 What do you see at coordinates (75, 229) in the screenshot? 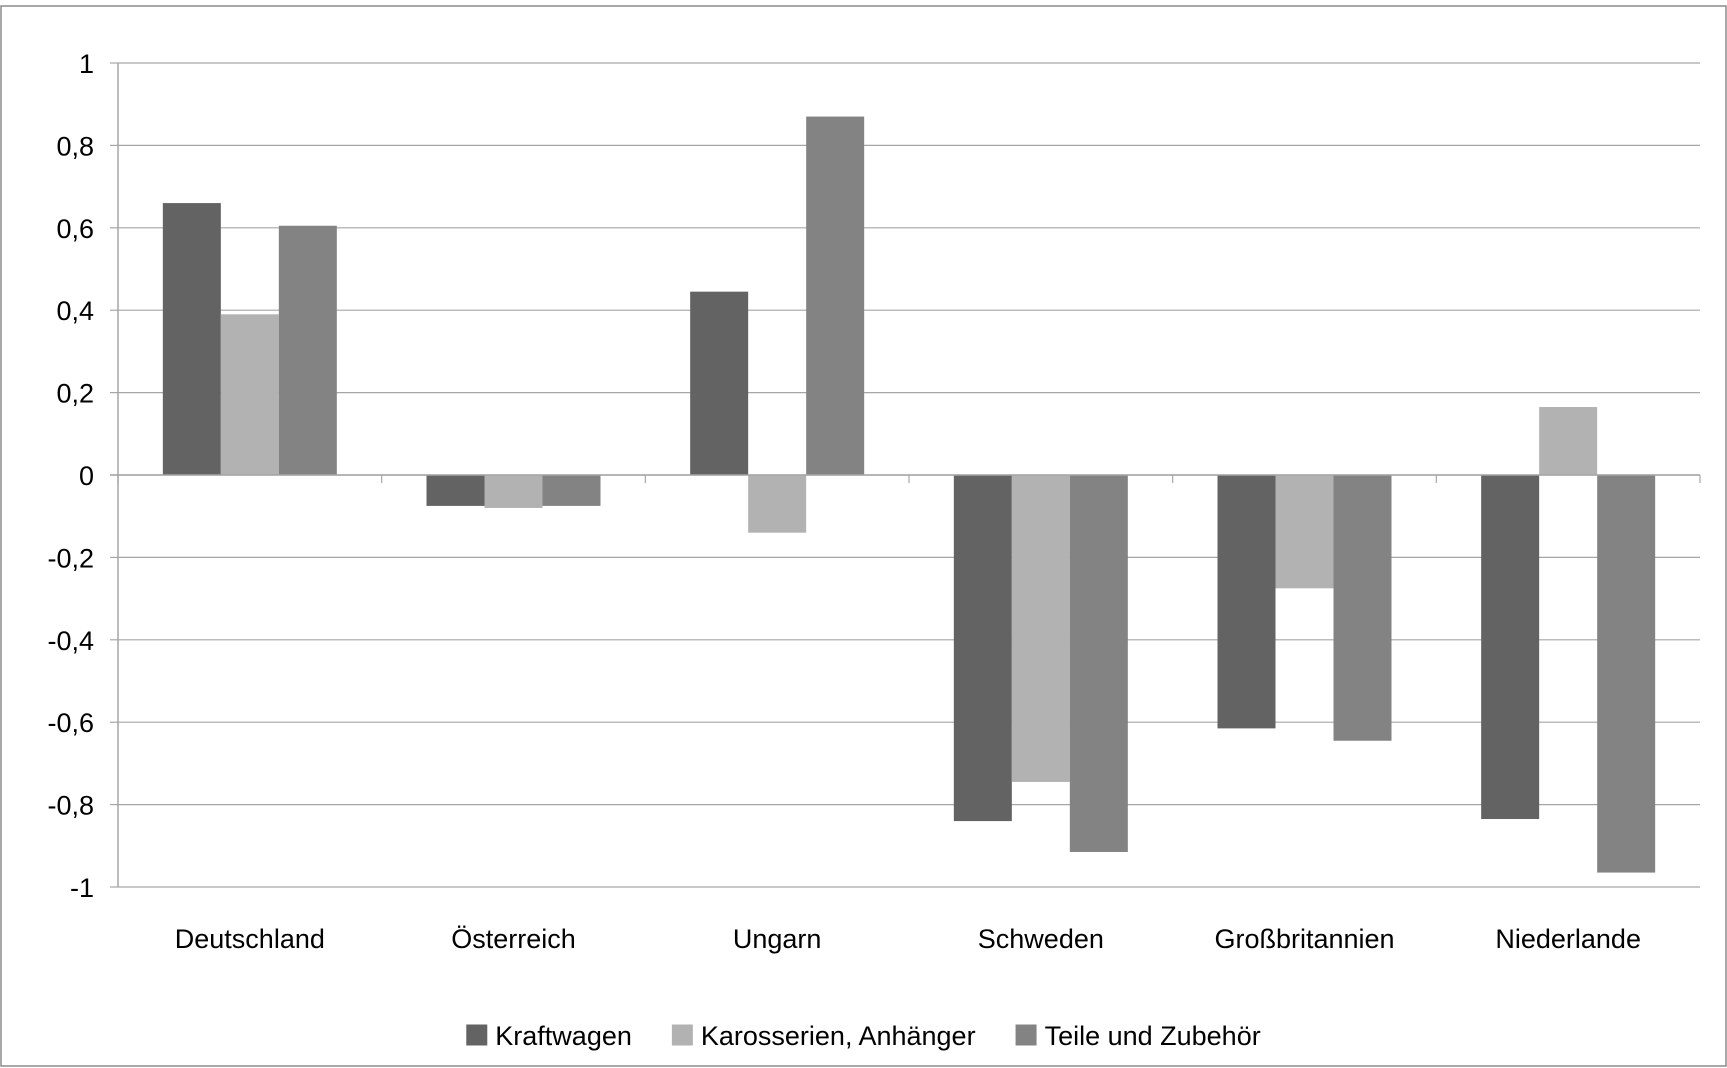
I see `y-tick-label: 0,6` at bounding box center [75, 229].